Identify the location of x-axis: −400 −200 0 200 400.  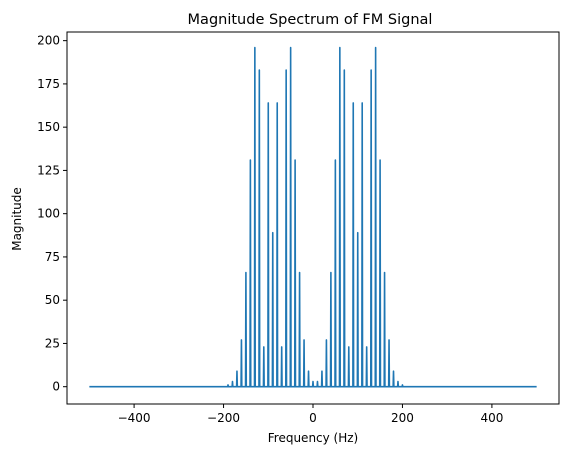
(310, 414).